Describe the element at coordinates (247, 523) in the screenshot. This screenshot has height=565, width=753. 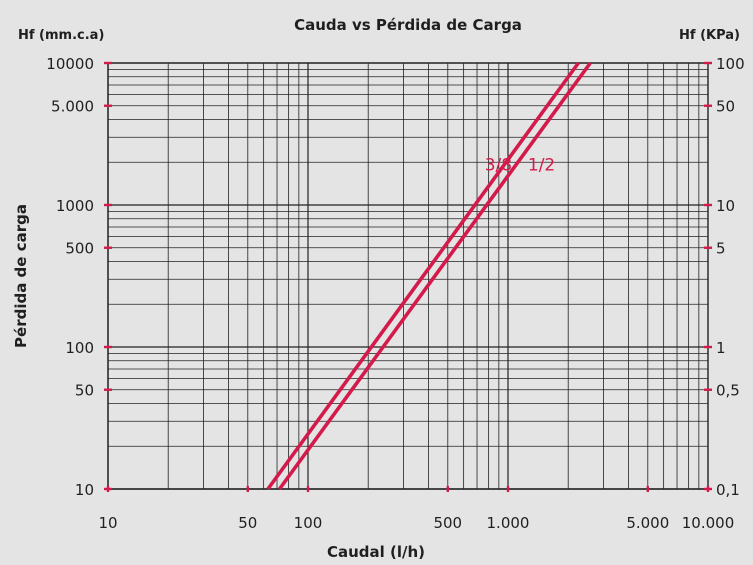
I see `x-tick-label: 50` at that location.